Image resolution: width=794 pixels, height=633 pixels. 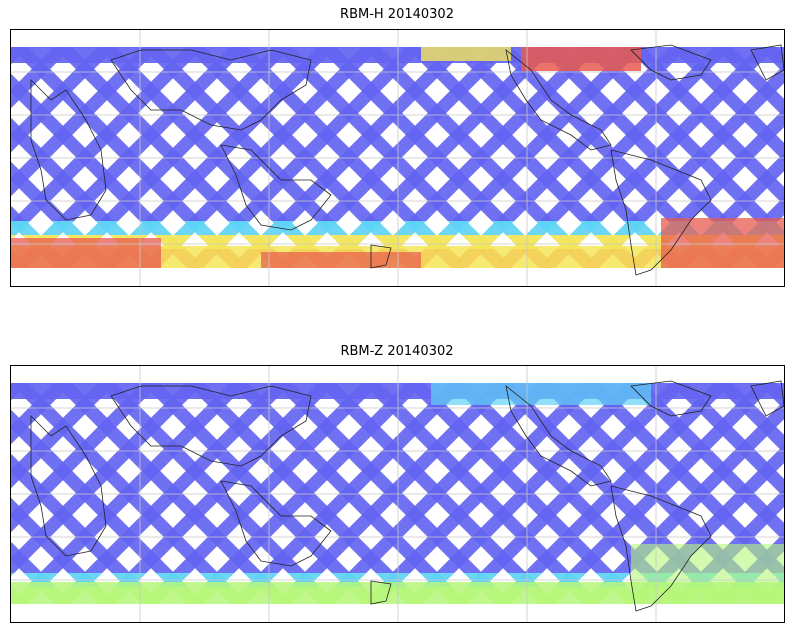 What do you see at coordinates (397, 351) in the screenshot?
I see `panel-title-rbm-z: RBM-Z 20140302` at bounding box center [397, 351].